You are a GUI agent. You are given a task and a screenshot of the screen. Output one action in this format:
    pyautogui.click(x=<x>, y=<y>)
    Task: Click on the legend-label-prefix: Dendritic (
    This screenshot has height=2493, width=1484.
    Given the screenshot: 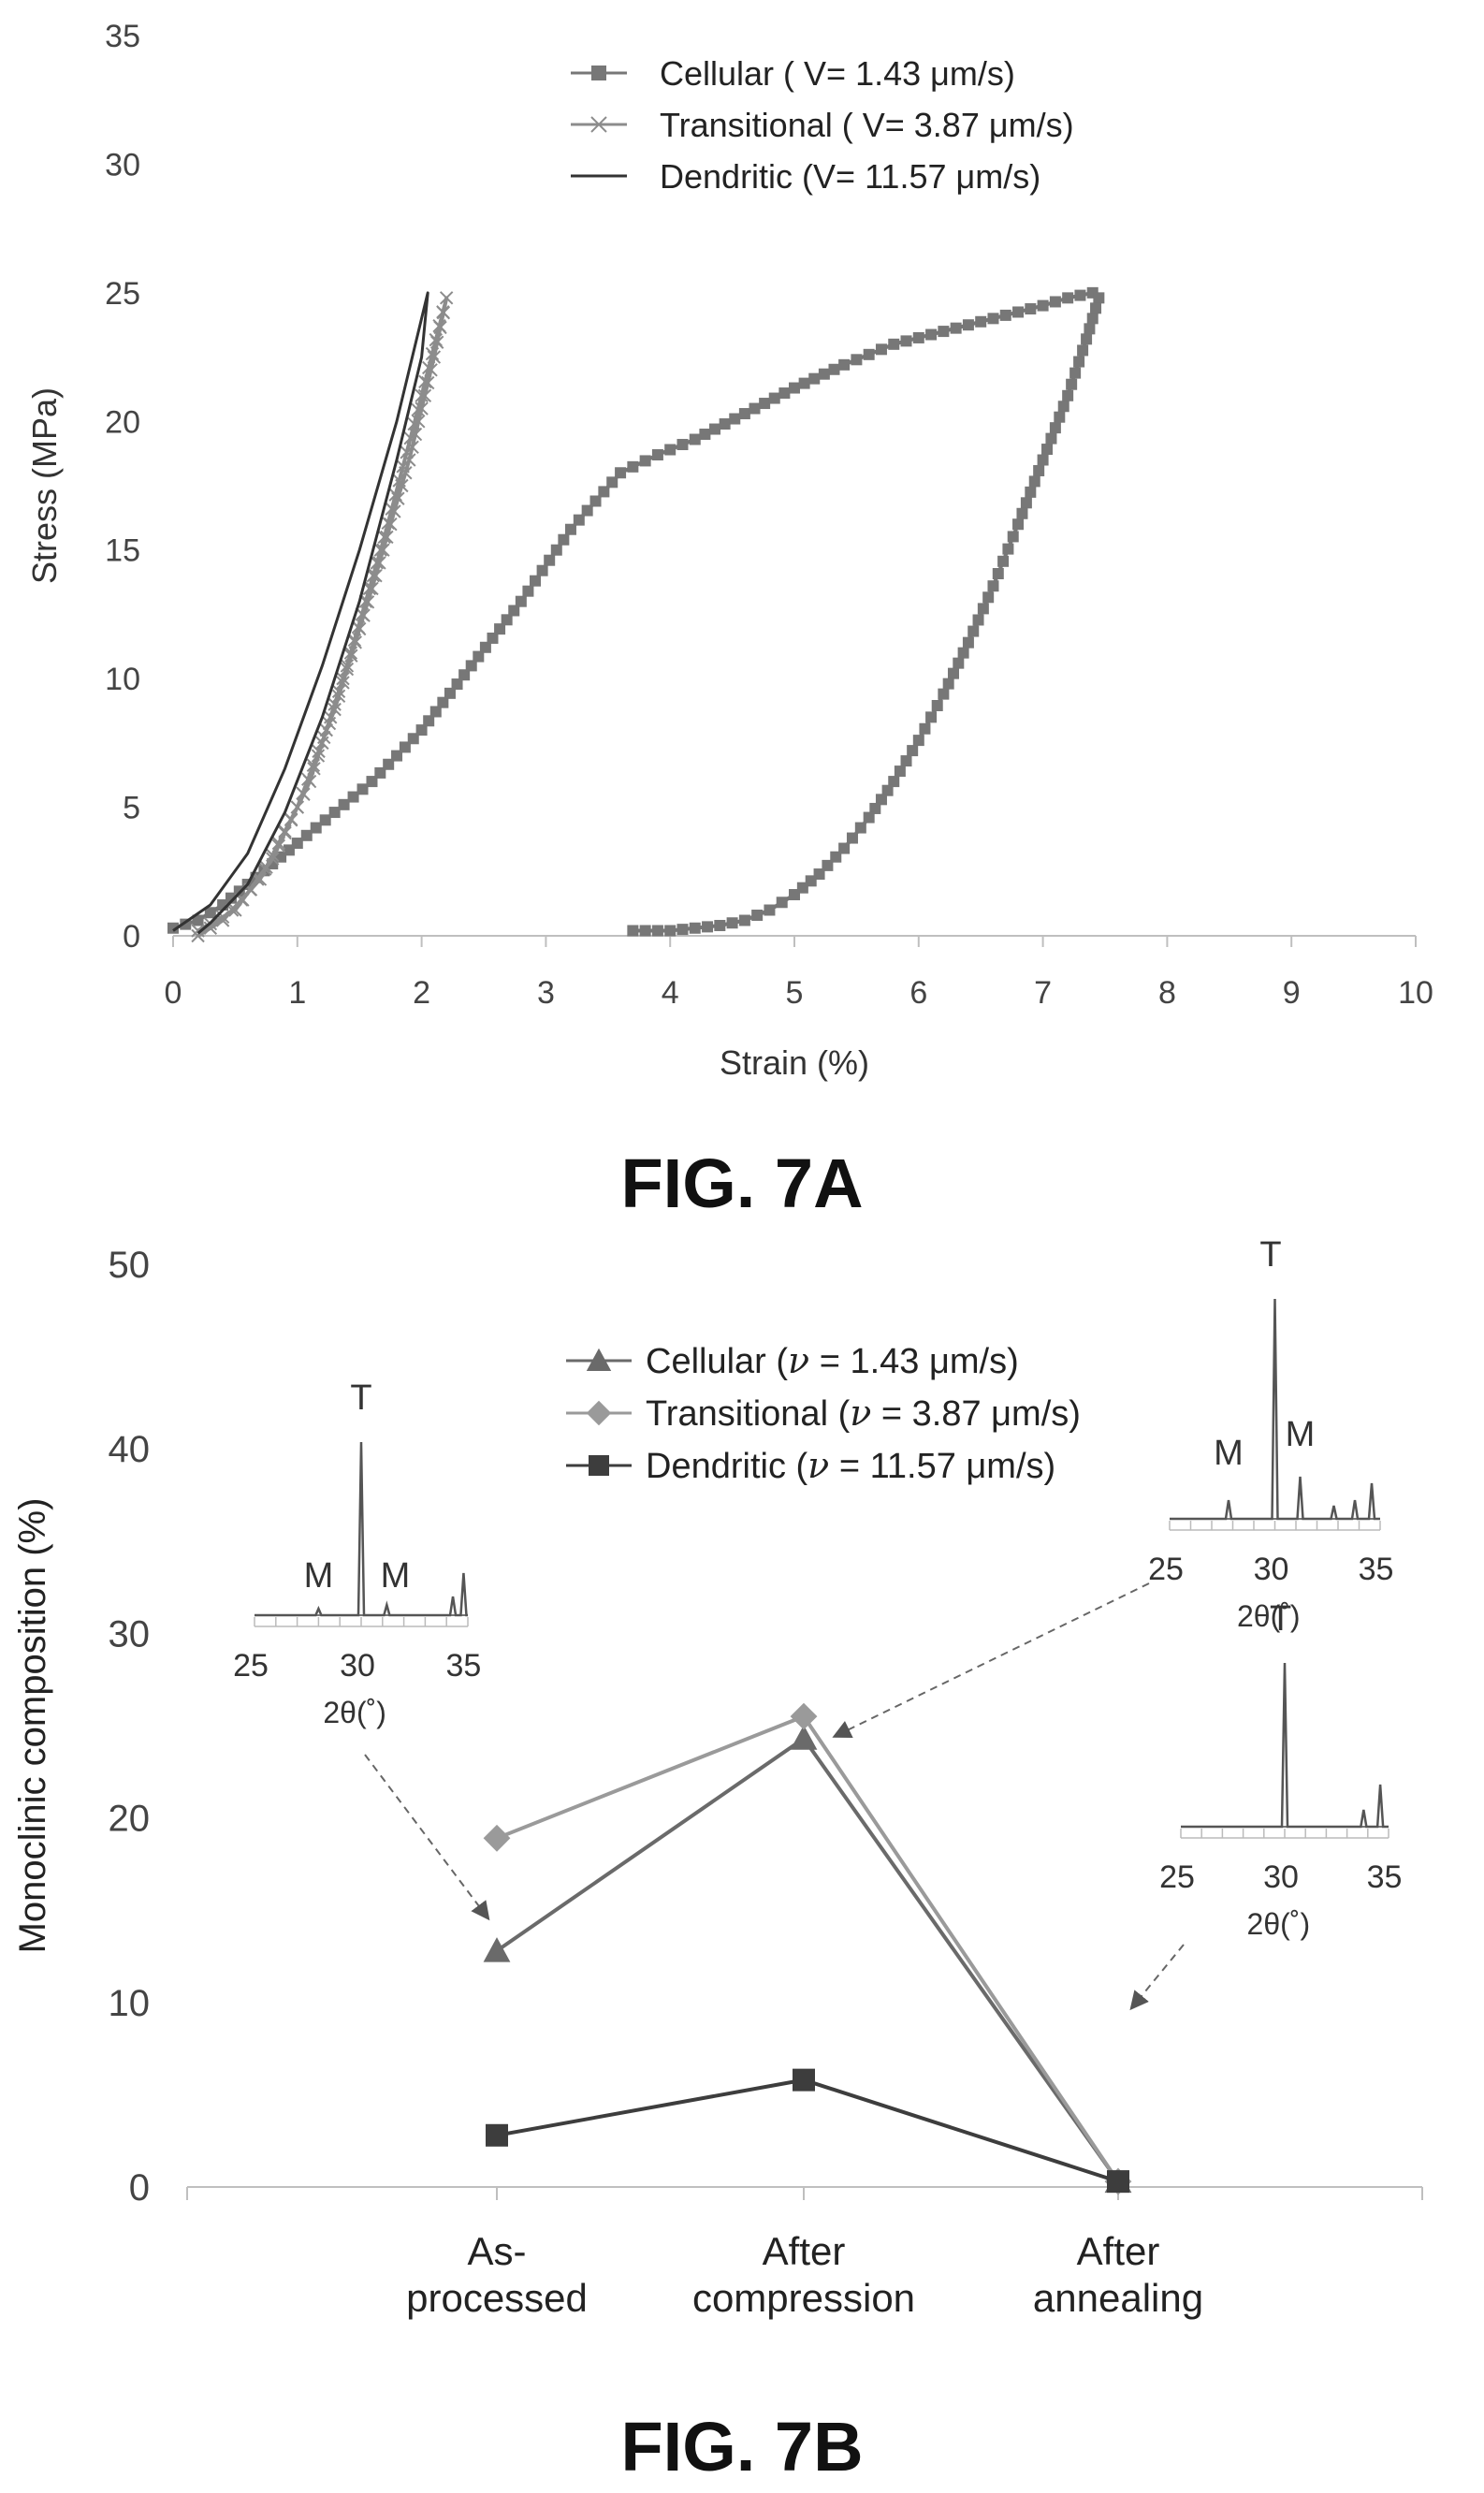 What is the action you would take?
    pyautogui.click(x=726, y=1467)
    